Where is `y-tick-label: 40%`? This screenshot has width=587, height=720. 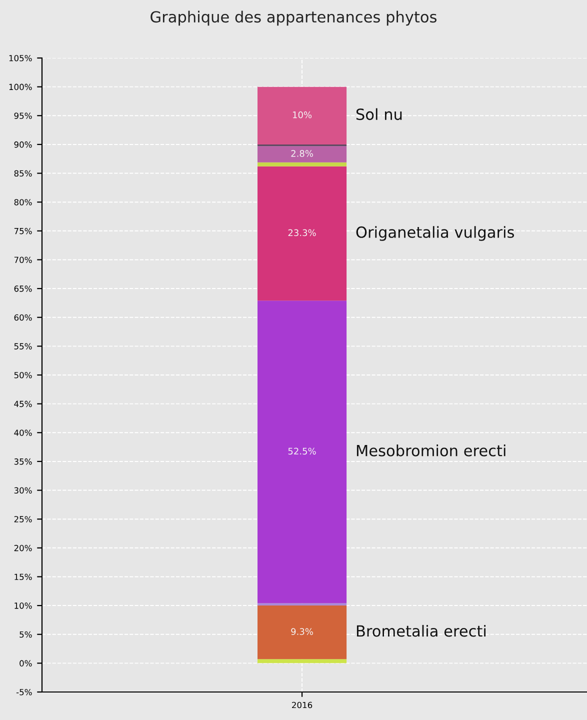
y-tick-label: 40% is located at coordinates (23, 433).